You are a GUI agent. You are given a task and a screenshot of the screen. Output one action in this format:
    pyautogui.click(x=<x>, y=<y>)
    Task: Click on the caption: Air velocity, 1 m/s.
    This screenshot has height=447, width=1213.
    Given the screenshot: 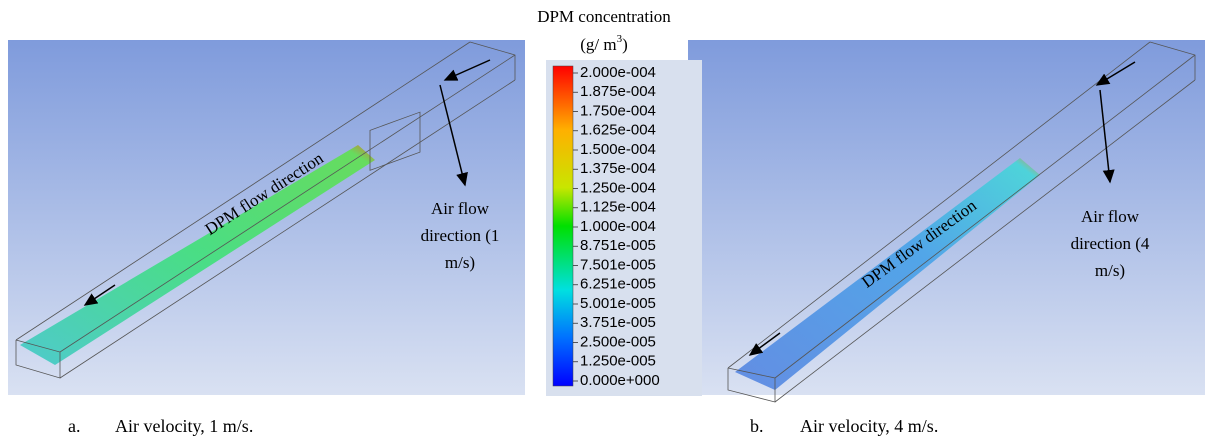 What is the action you would take?
    pyautogui.click(x=184, y=426)
    